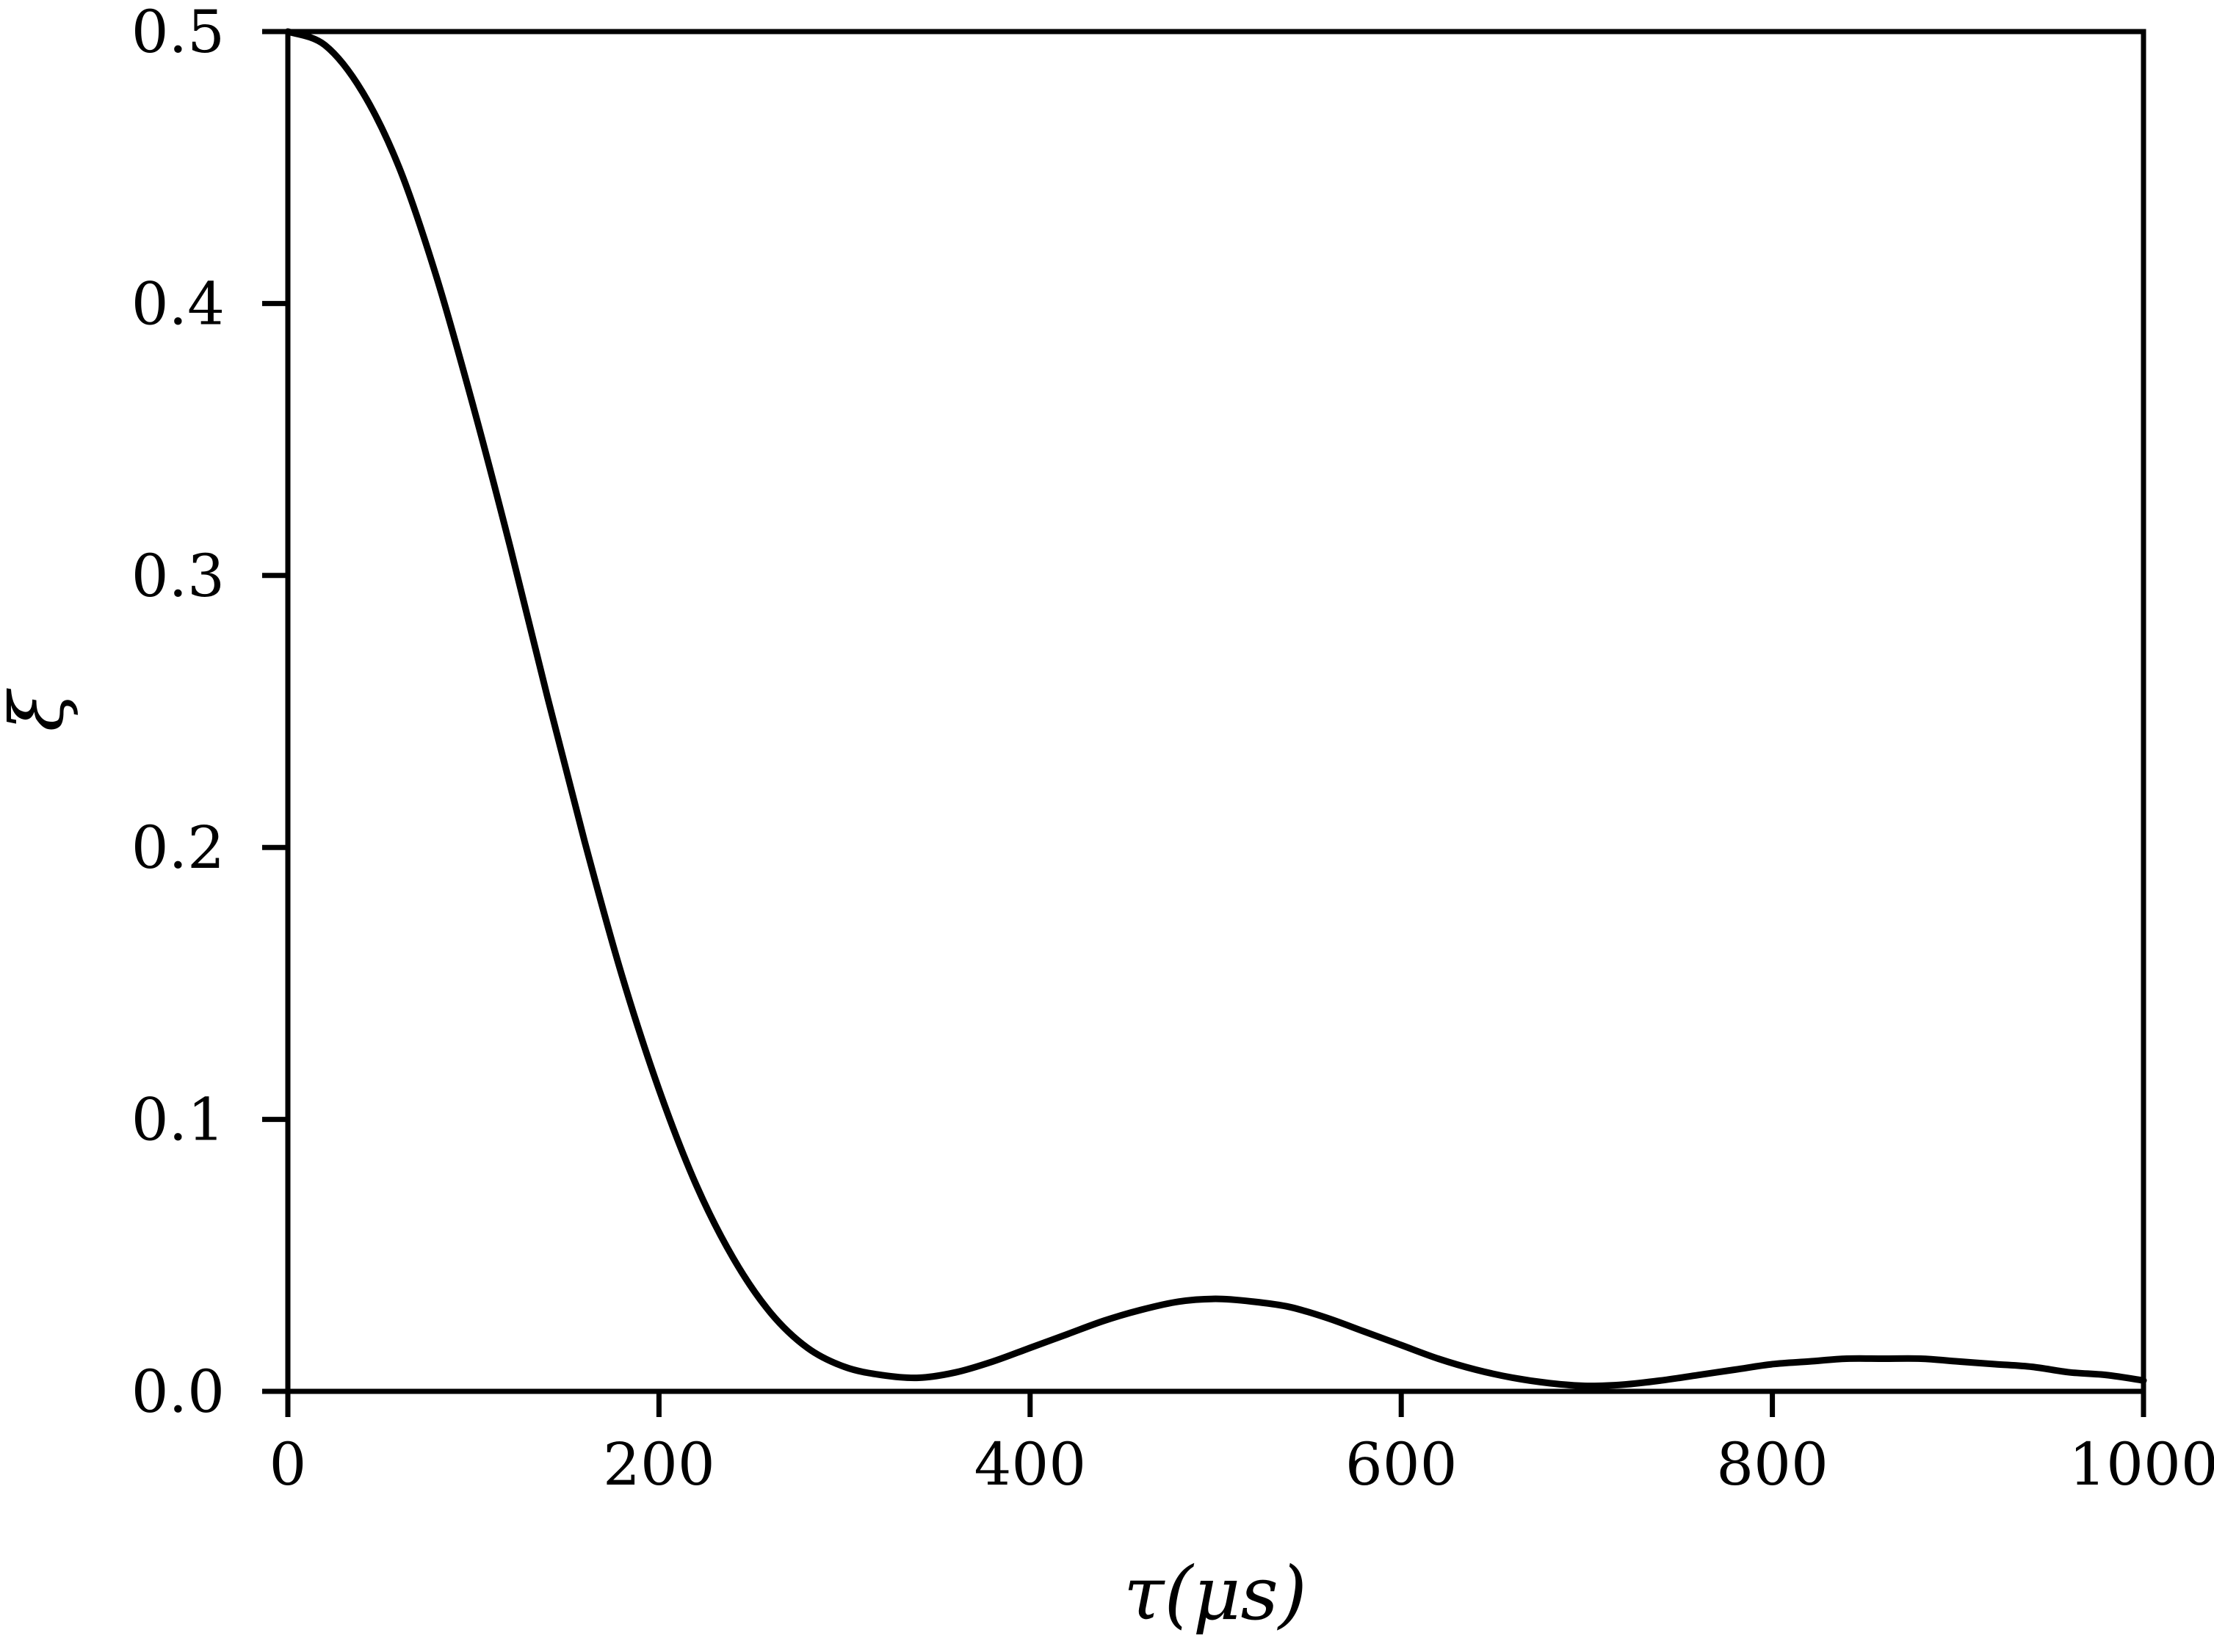 The height and width of the screenshot is (1652, 2214). I want to click on y-tick-label: 0.3, so click(178, 576).